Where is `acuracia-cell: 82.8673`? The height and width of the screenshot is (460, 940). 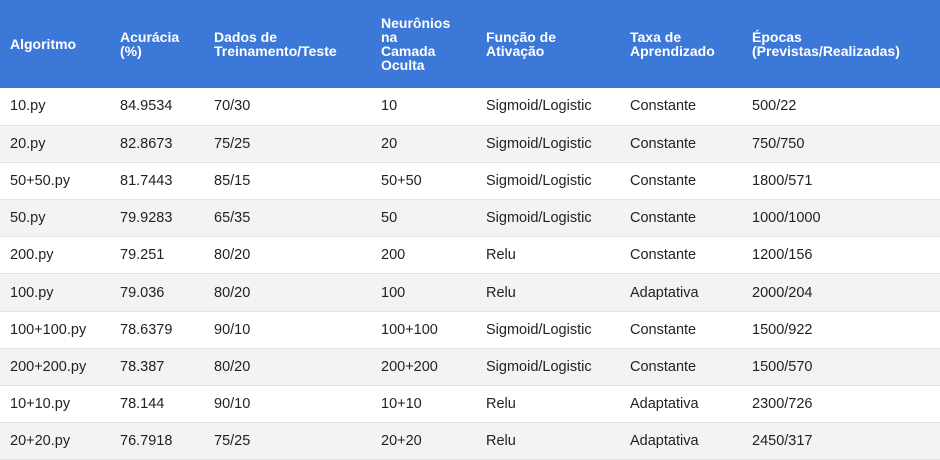
acuracia-cell: 82.8673 is located at coordinates (146, 143).